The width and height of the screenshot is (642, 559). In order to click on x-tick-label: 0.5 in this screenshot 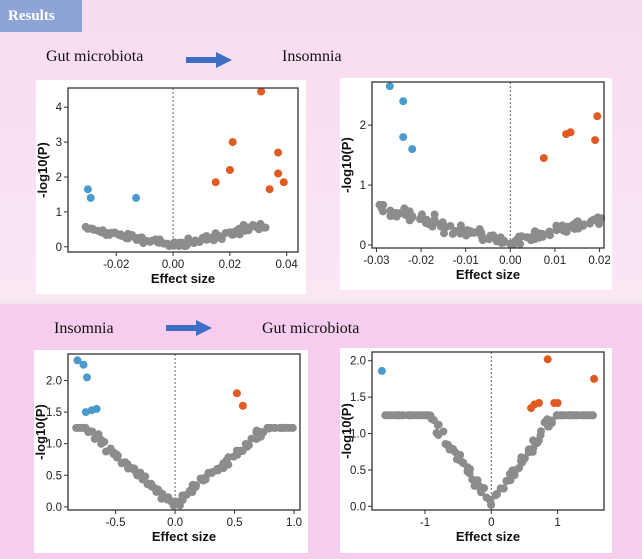, I will do `click(235, 523)`.